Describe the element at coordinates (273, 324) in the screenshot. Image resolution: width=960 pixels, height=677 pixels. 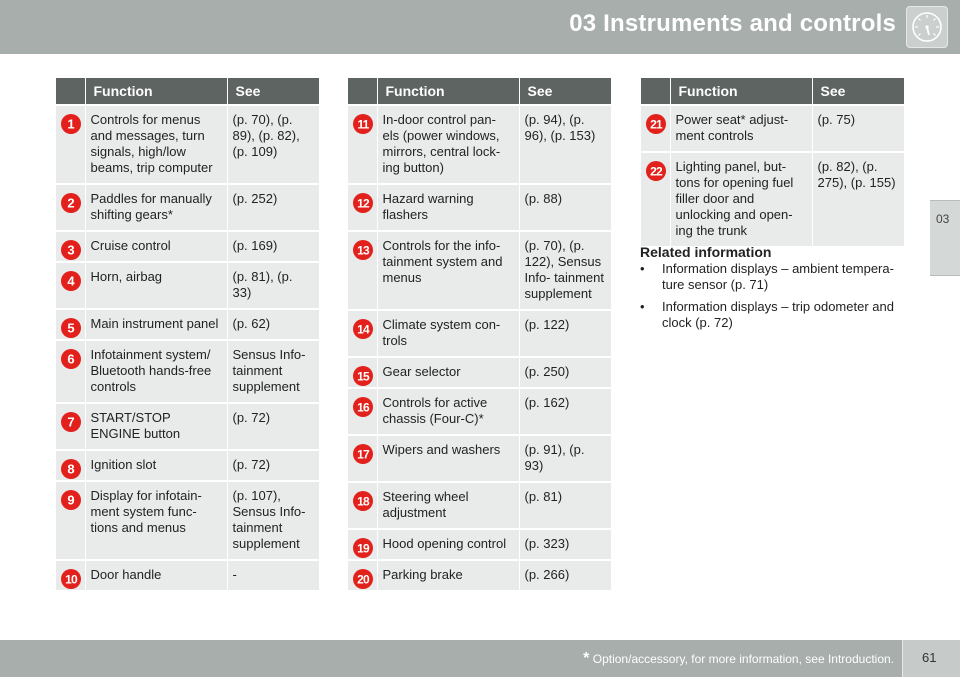
I see `page-reference-cell: (p. 62)` at that location.